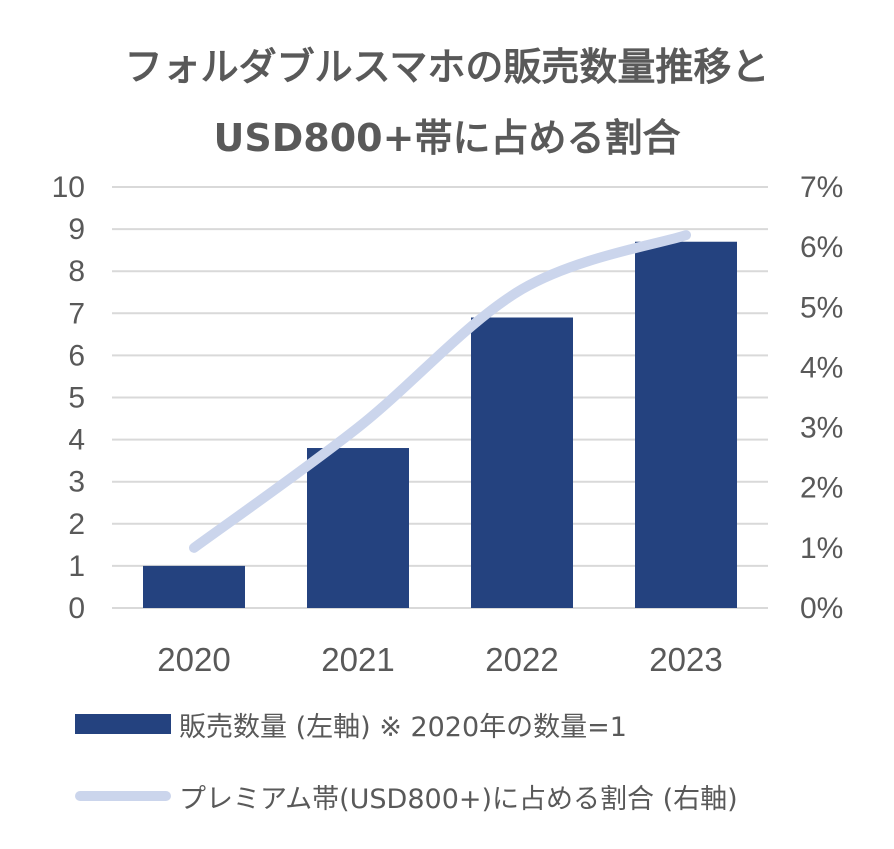 This screenshot has height=849, width=894. What do you see at coordinates (821, 608) in the screenshot?
I see `y-right-tick-label: 0%` at bounding box center [821, 608].